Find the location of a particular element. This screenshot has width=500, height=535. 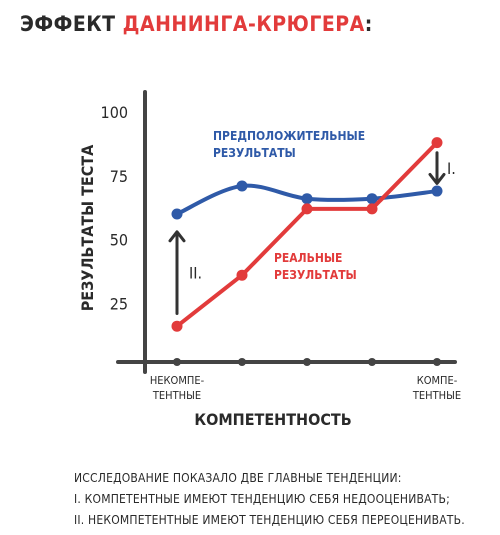

estimated-series-label: РЕЗУЛЬТАТЫ is located at coordinates (254, 153).